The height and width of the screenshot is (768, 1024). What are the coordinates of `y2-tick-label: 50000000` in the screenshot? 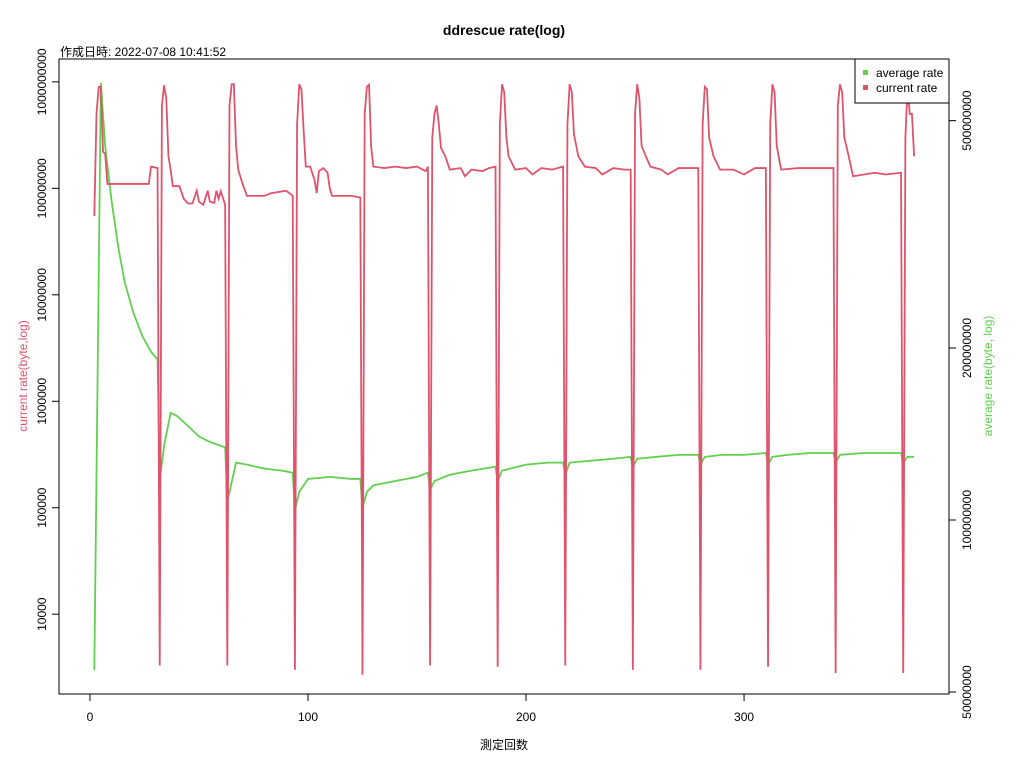 It's located at (967, 692).